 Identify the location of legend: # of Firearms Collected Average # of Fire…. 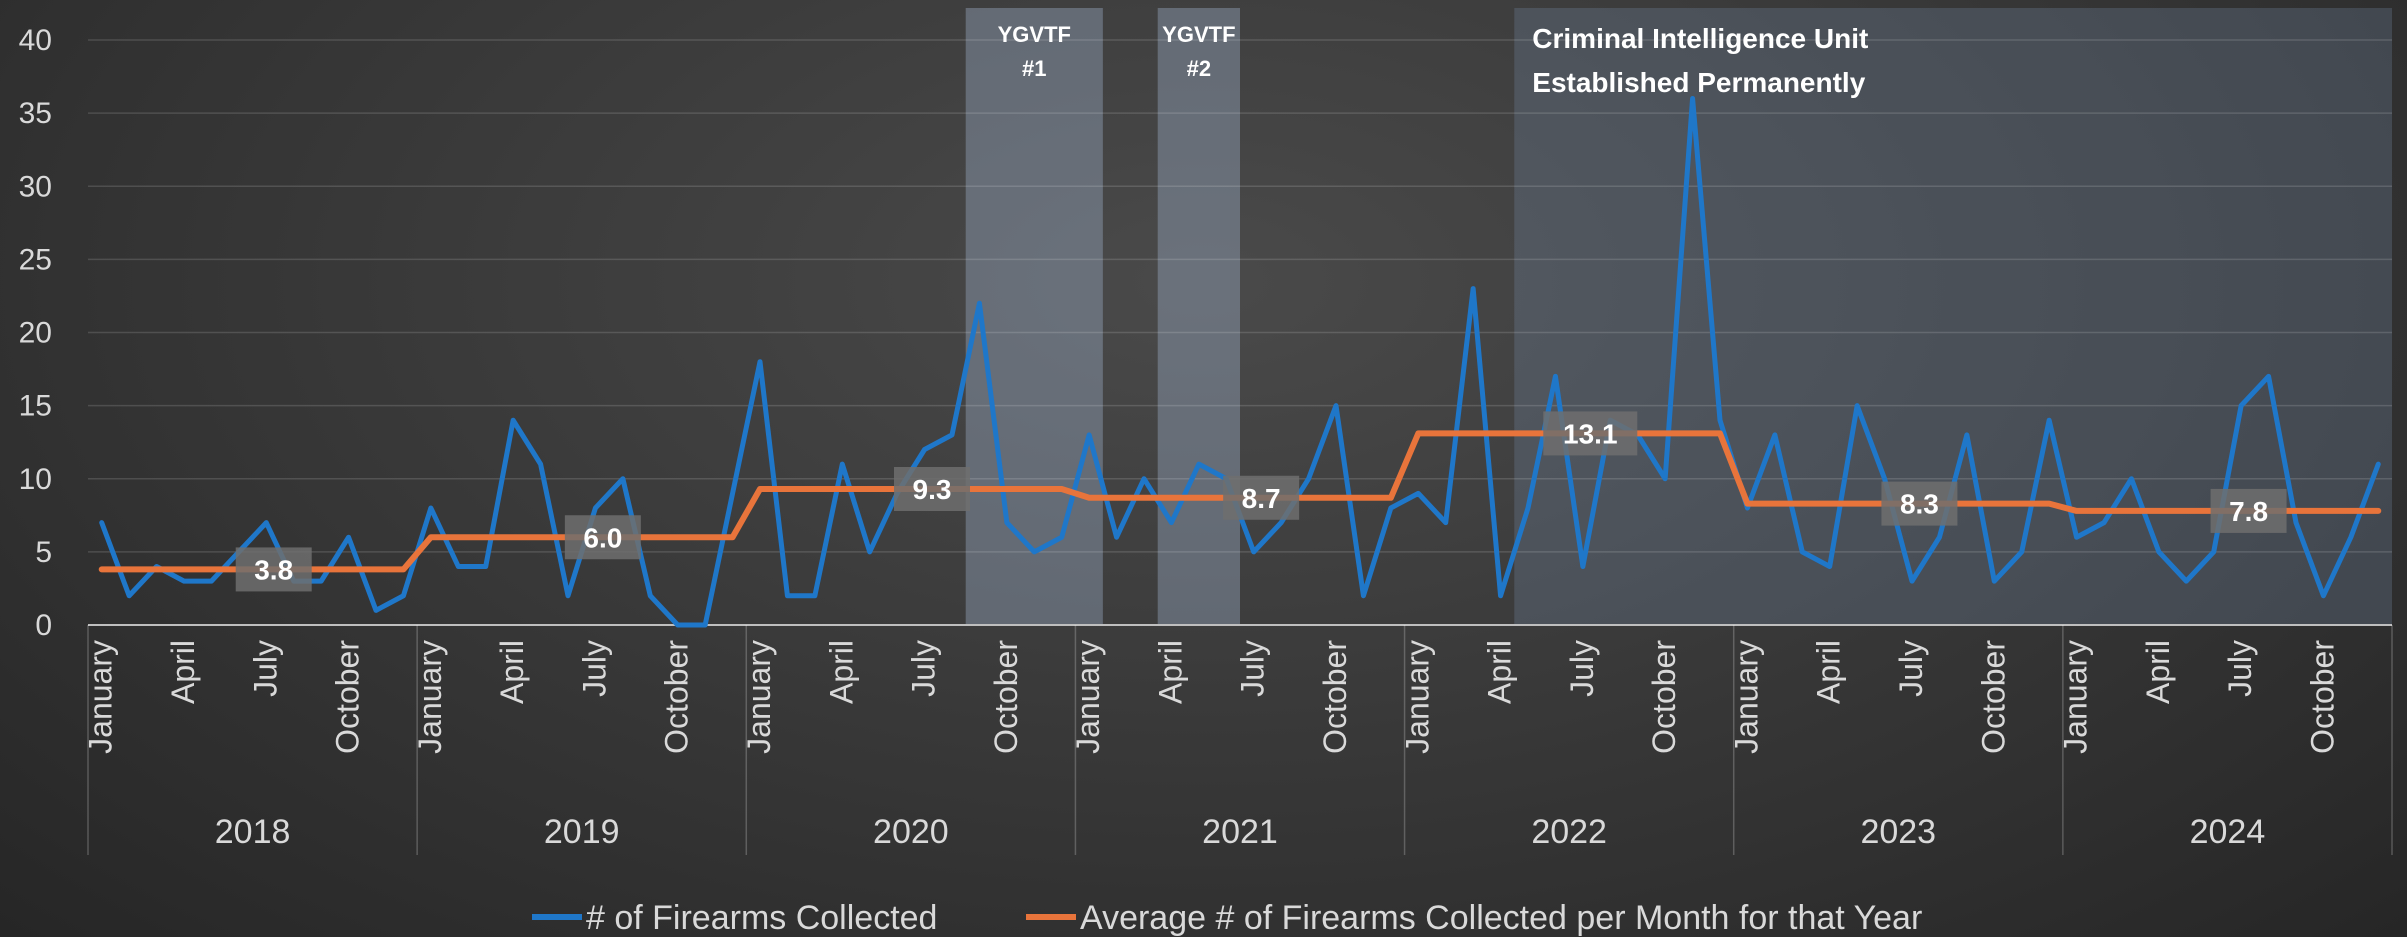
(1227, 918).